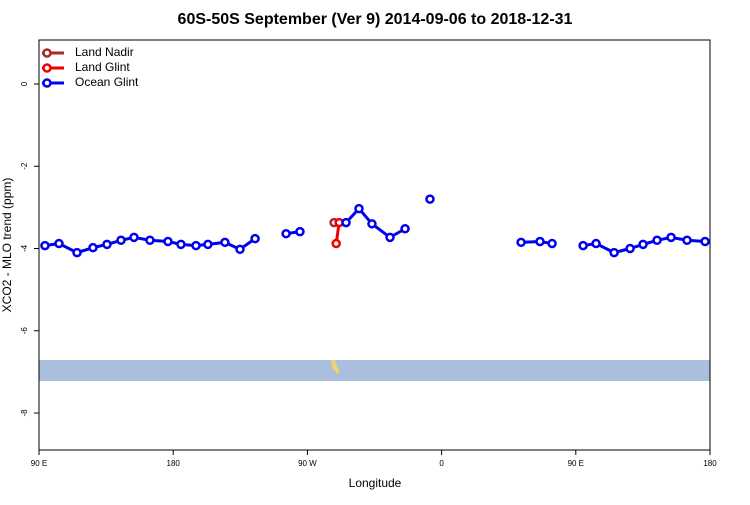 The height and width of the screenshot is (505, 750). Describe the element at coordinates (7, 245) in the screenshot. I see `y-axis-label: XCO2 - MLO trend (ppm)` at that location.